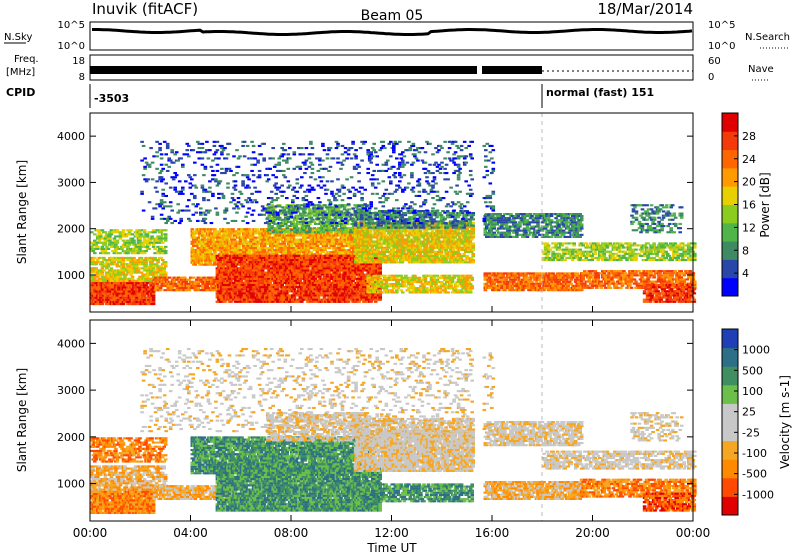 This screenshot has height=554, width=800. I want to click on cpid-row: CPID -3503 normal (fast) 151, so click(330, 96).